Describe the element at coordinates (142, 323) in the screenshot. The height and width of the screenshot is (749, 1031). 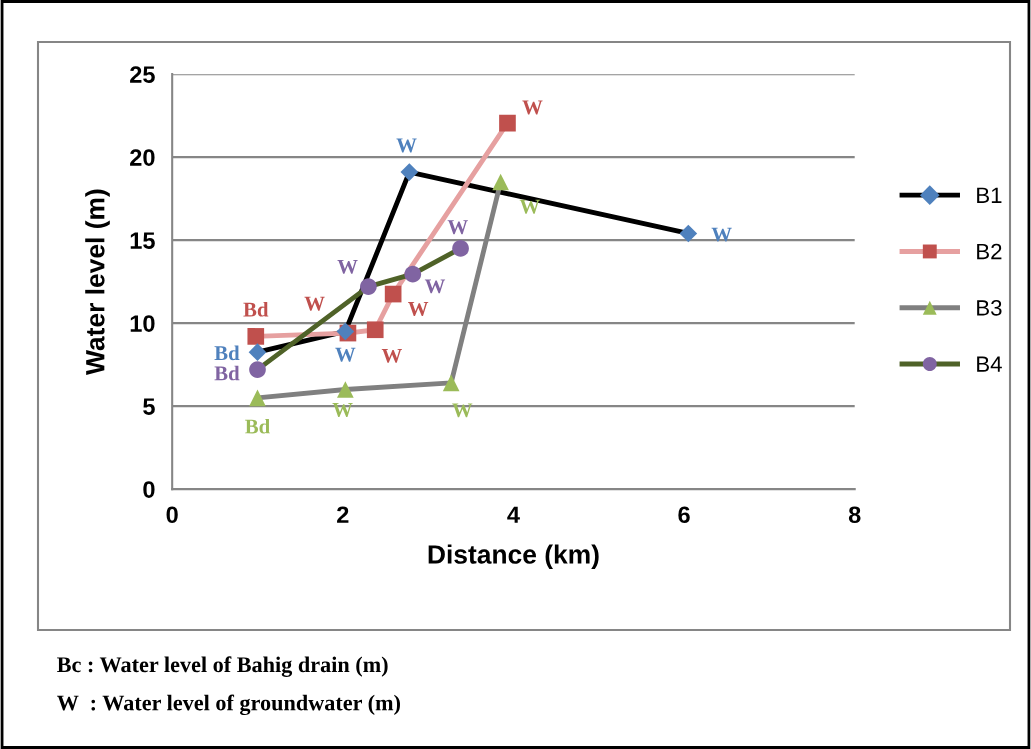
I see `y-tick-label: 10` at that location.